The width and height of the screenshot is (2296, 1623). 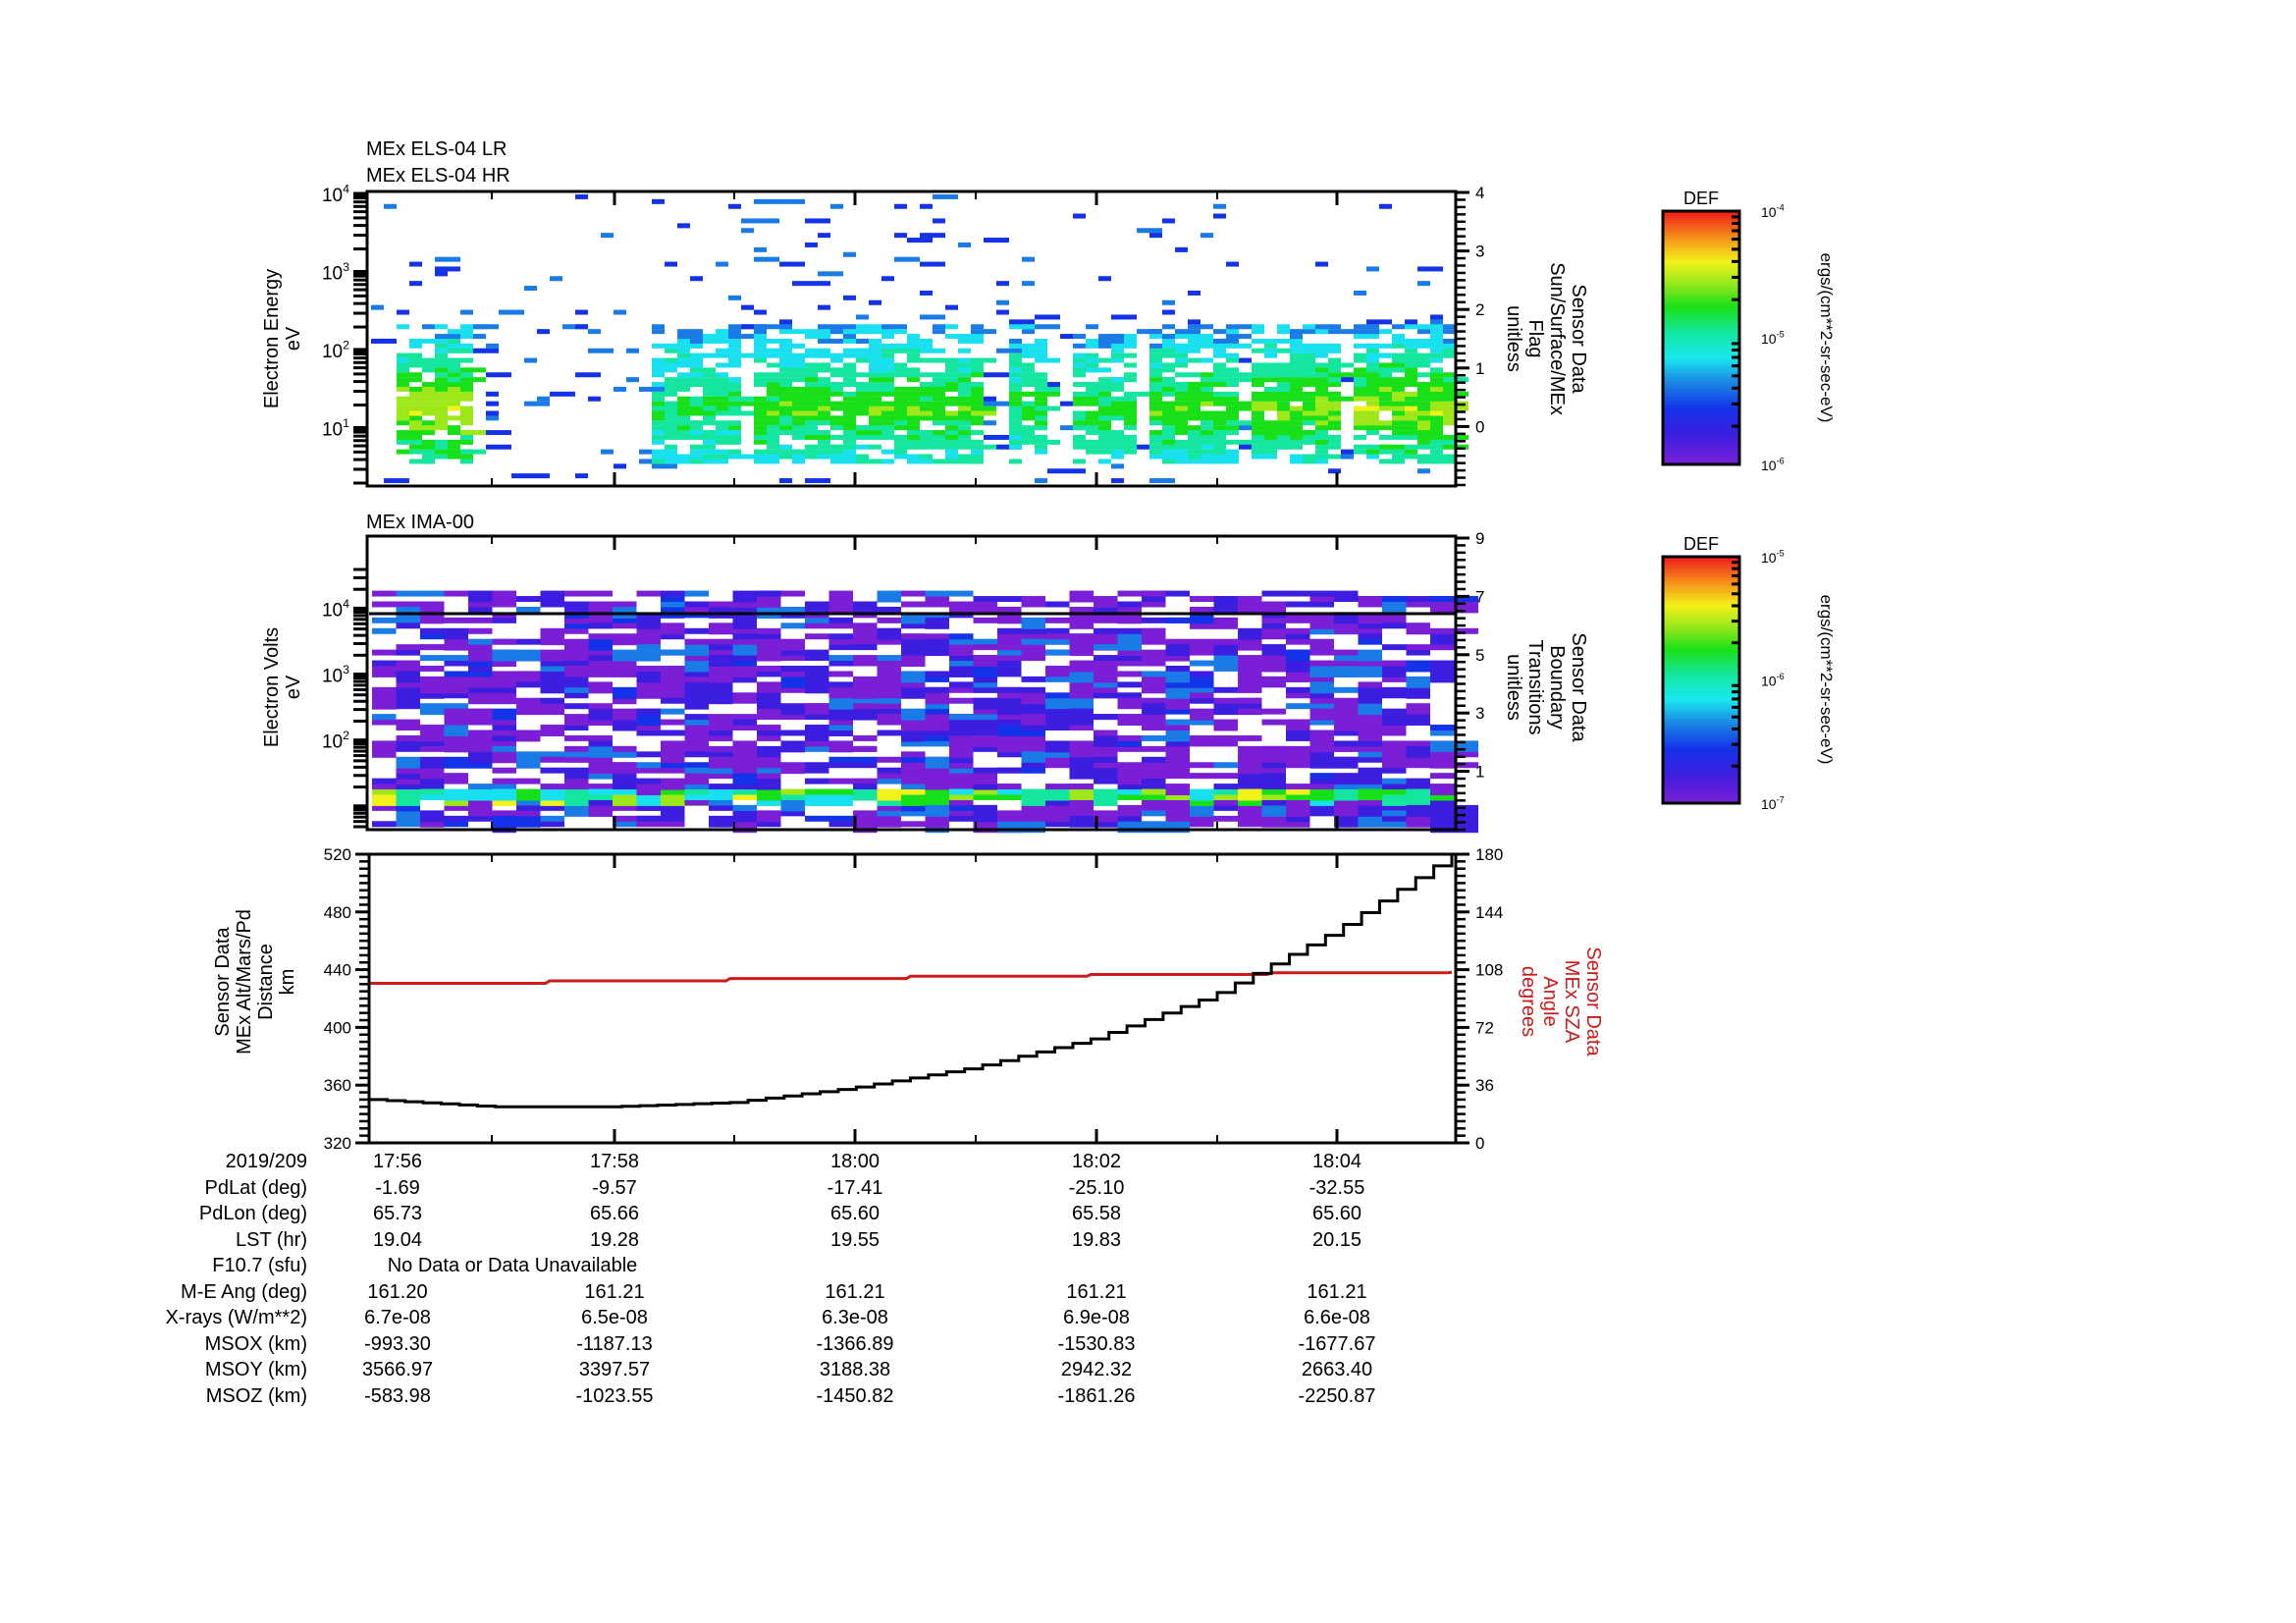 I want to click on ephemeris-cell: -1366.89, so click(x=855, y=1344).